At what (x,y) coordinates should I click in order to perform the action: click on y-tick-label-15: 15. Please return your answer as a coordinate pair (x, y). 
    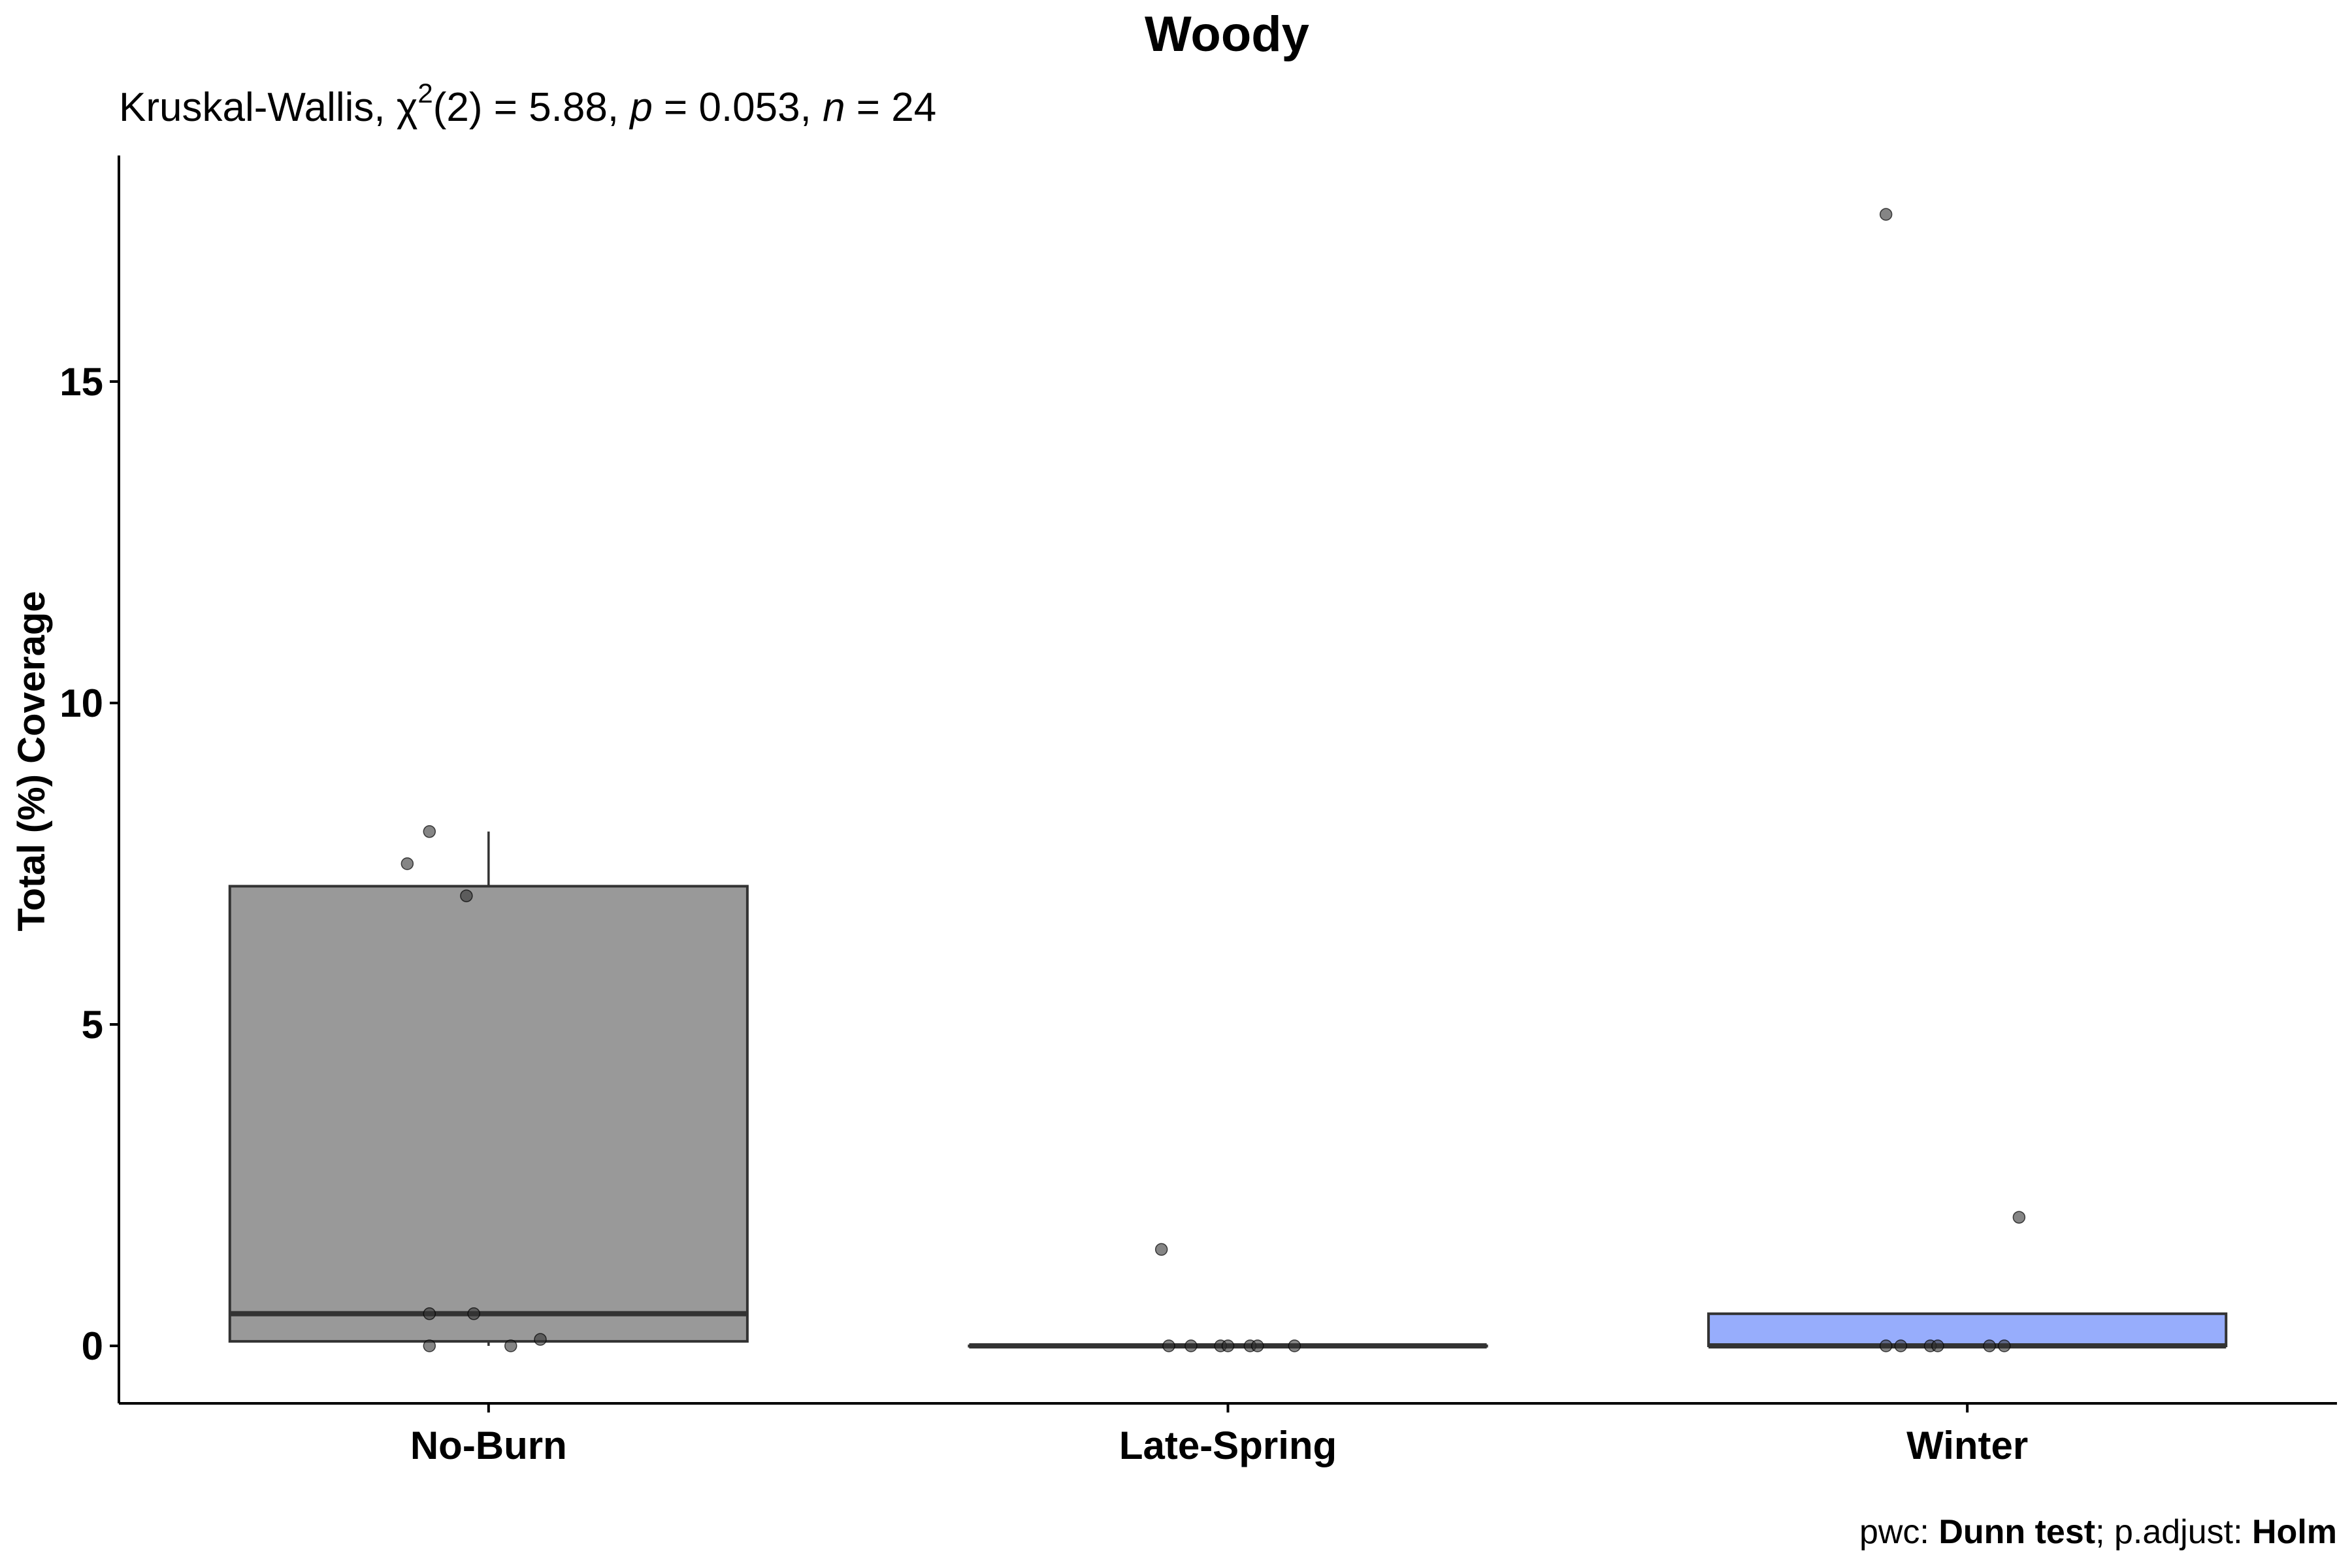
    Looking at the image, I should click on (81, 382).